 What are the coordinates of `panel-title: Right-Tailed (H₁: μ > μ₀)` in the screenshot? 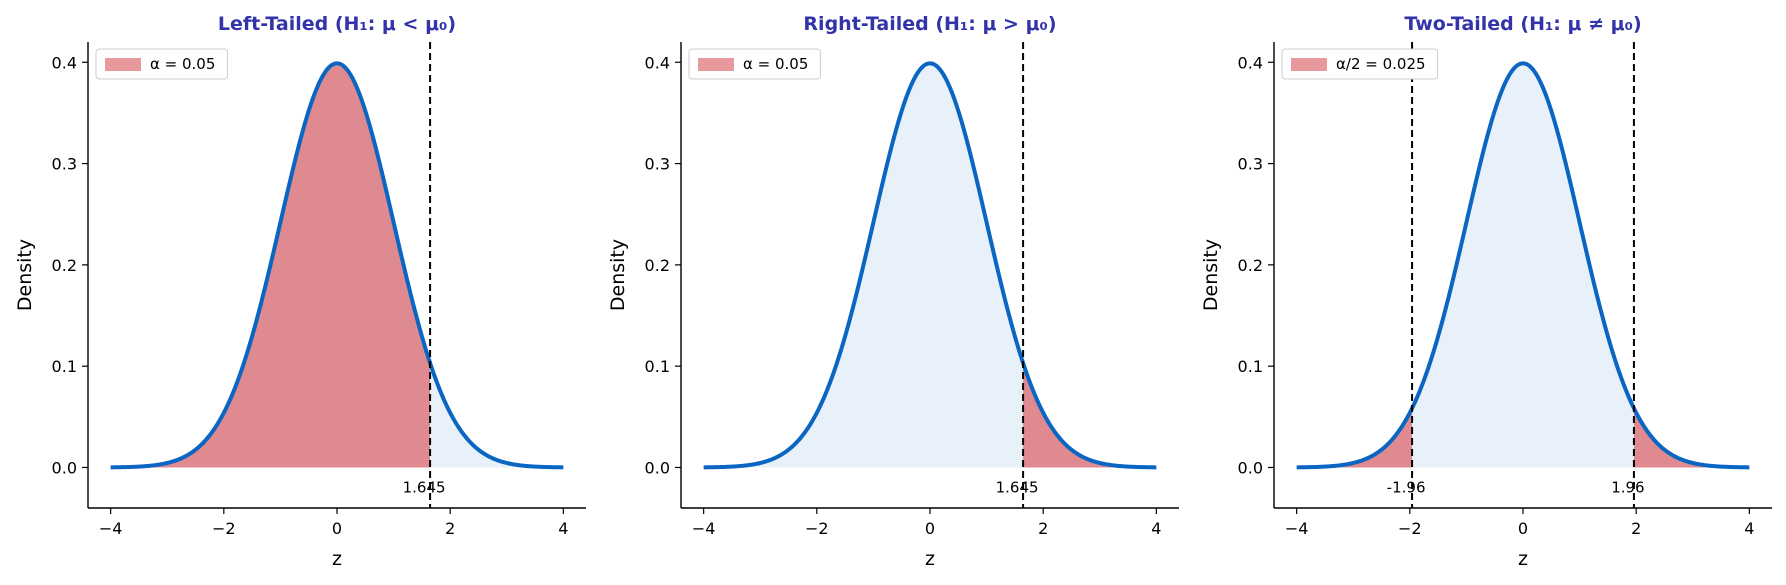 It's located at (929, 24).